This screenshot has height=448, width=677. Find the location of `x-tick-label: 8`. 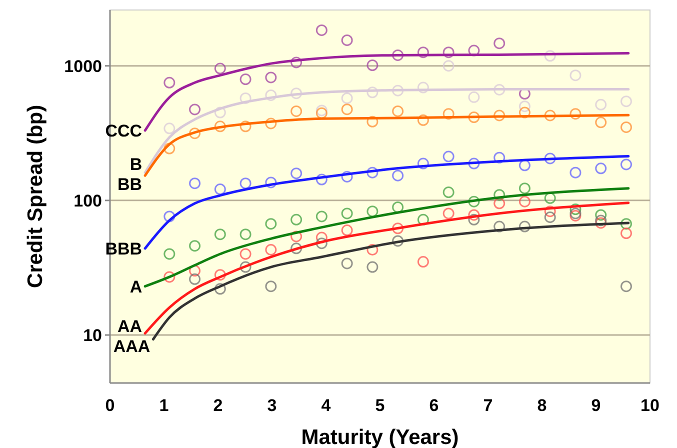

x-tick-label: 8 is located at coordinates (542, 405).